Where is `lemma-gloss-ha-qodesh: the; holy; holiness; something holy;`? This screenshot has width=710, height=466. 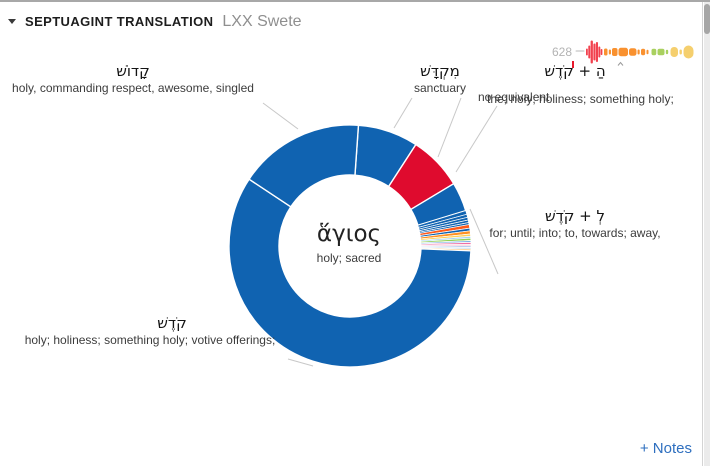 lemma-gloss-ha-qodesh: the; holy; holiness; something holy; is located at coordinates (580, 99).